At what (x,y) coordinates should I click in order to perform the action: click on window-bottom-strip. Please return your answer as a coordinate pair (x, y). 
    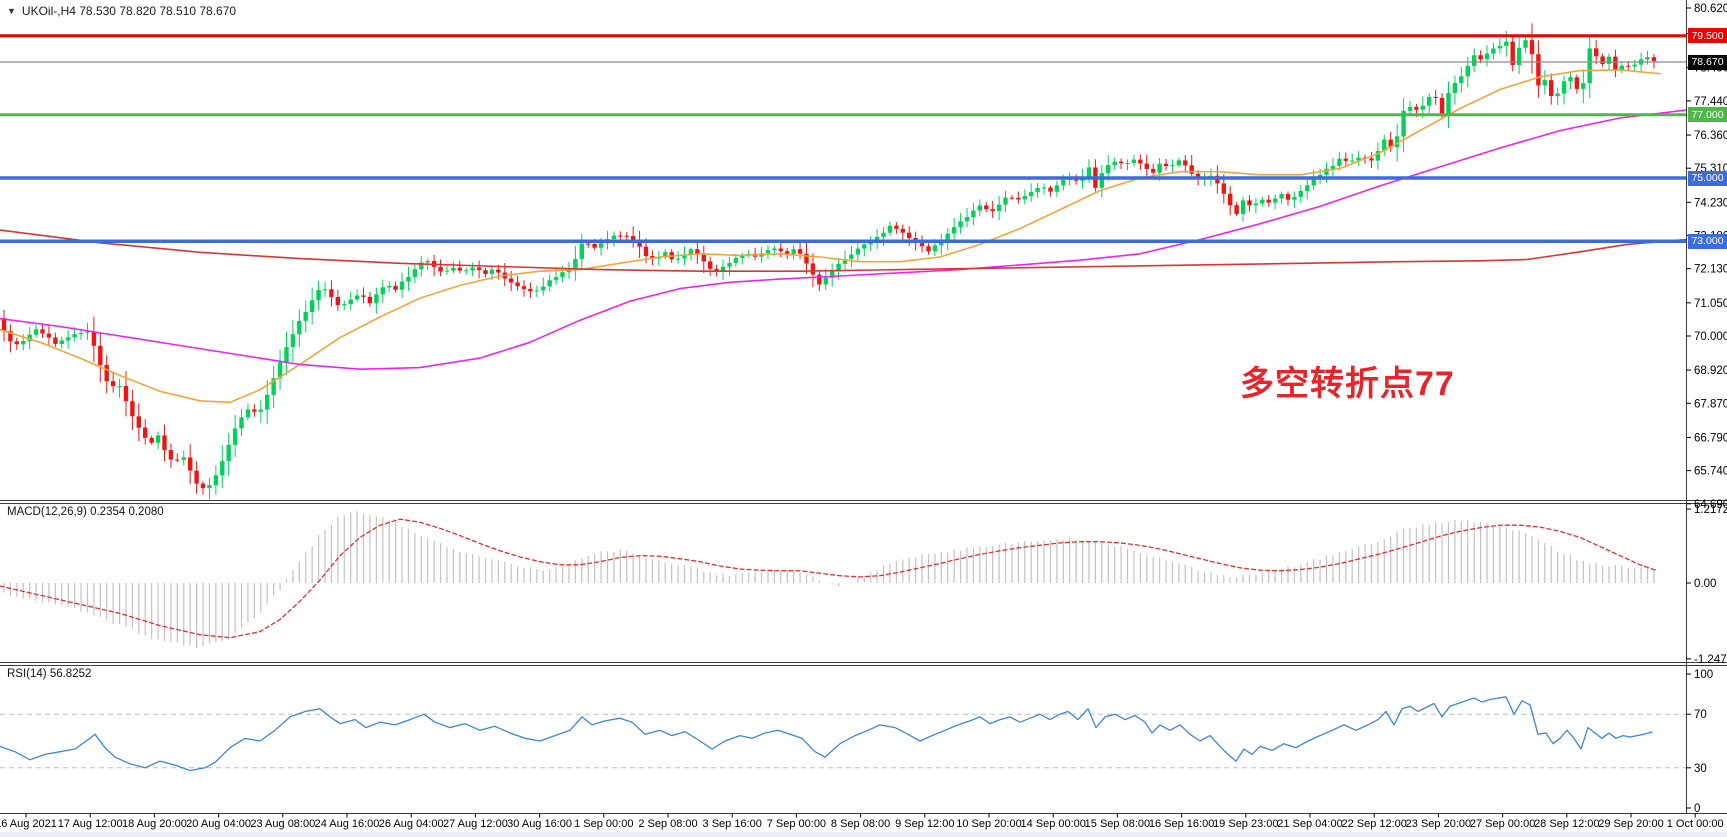
    Looking at the image, I should click on (863, 834).